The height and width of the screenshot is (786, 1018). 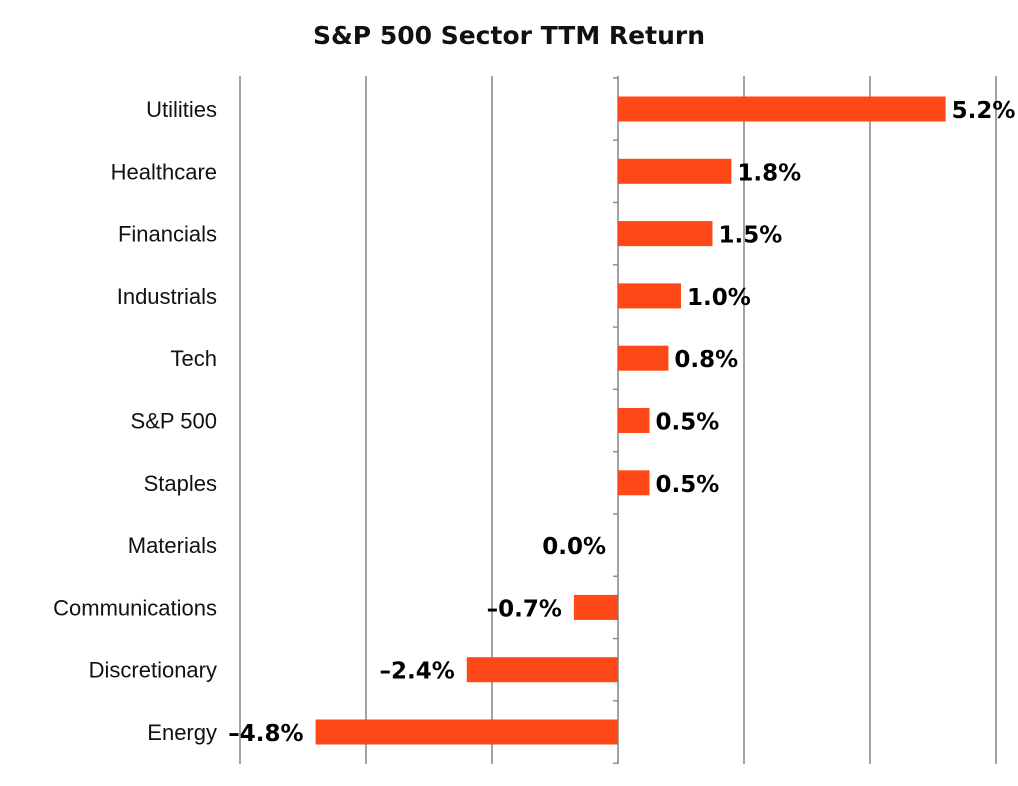 What do you see at coordinates (182, 732) in the screenshot?
I see `category-label: Energy` at bounding box center [182, 732].